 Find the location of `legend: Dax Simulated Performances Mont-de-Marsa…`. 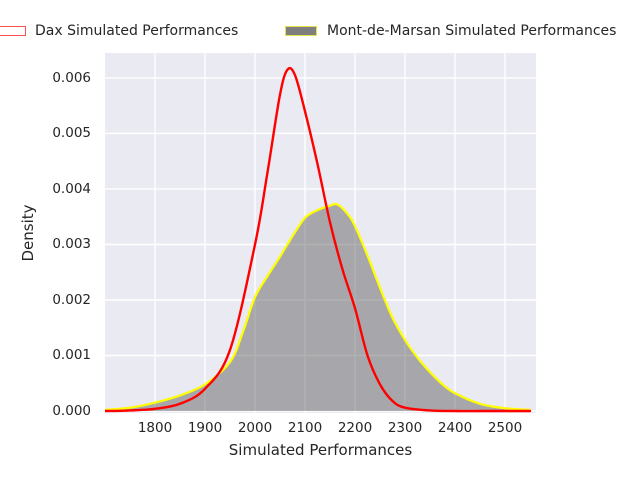

legend: Dax Simulated Performances Mont-de-Marsa… is located at coordinates (320, 24).